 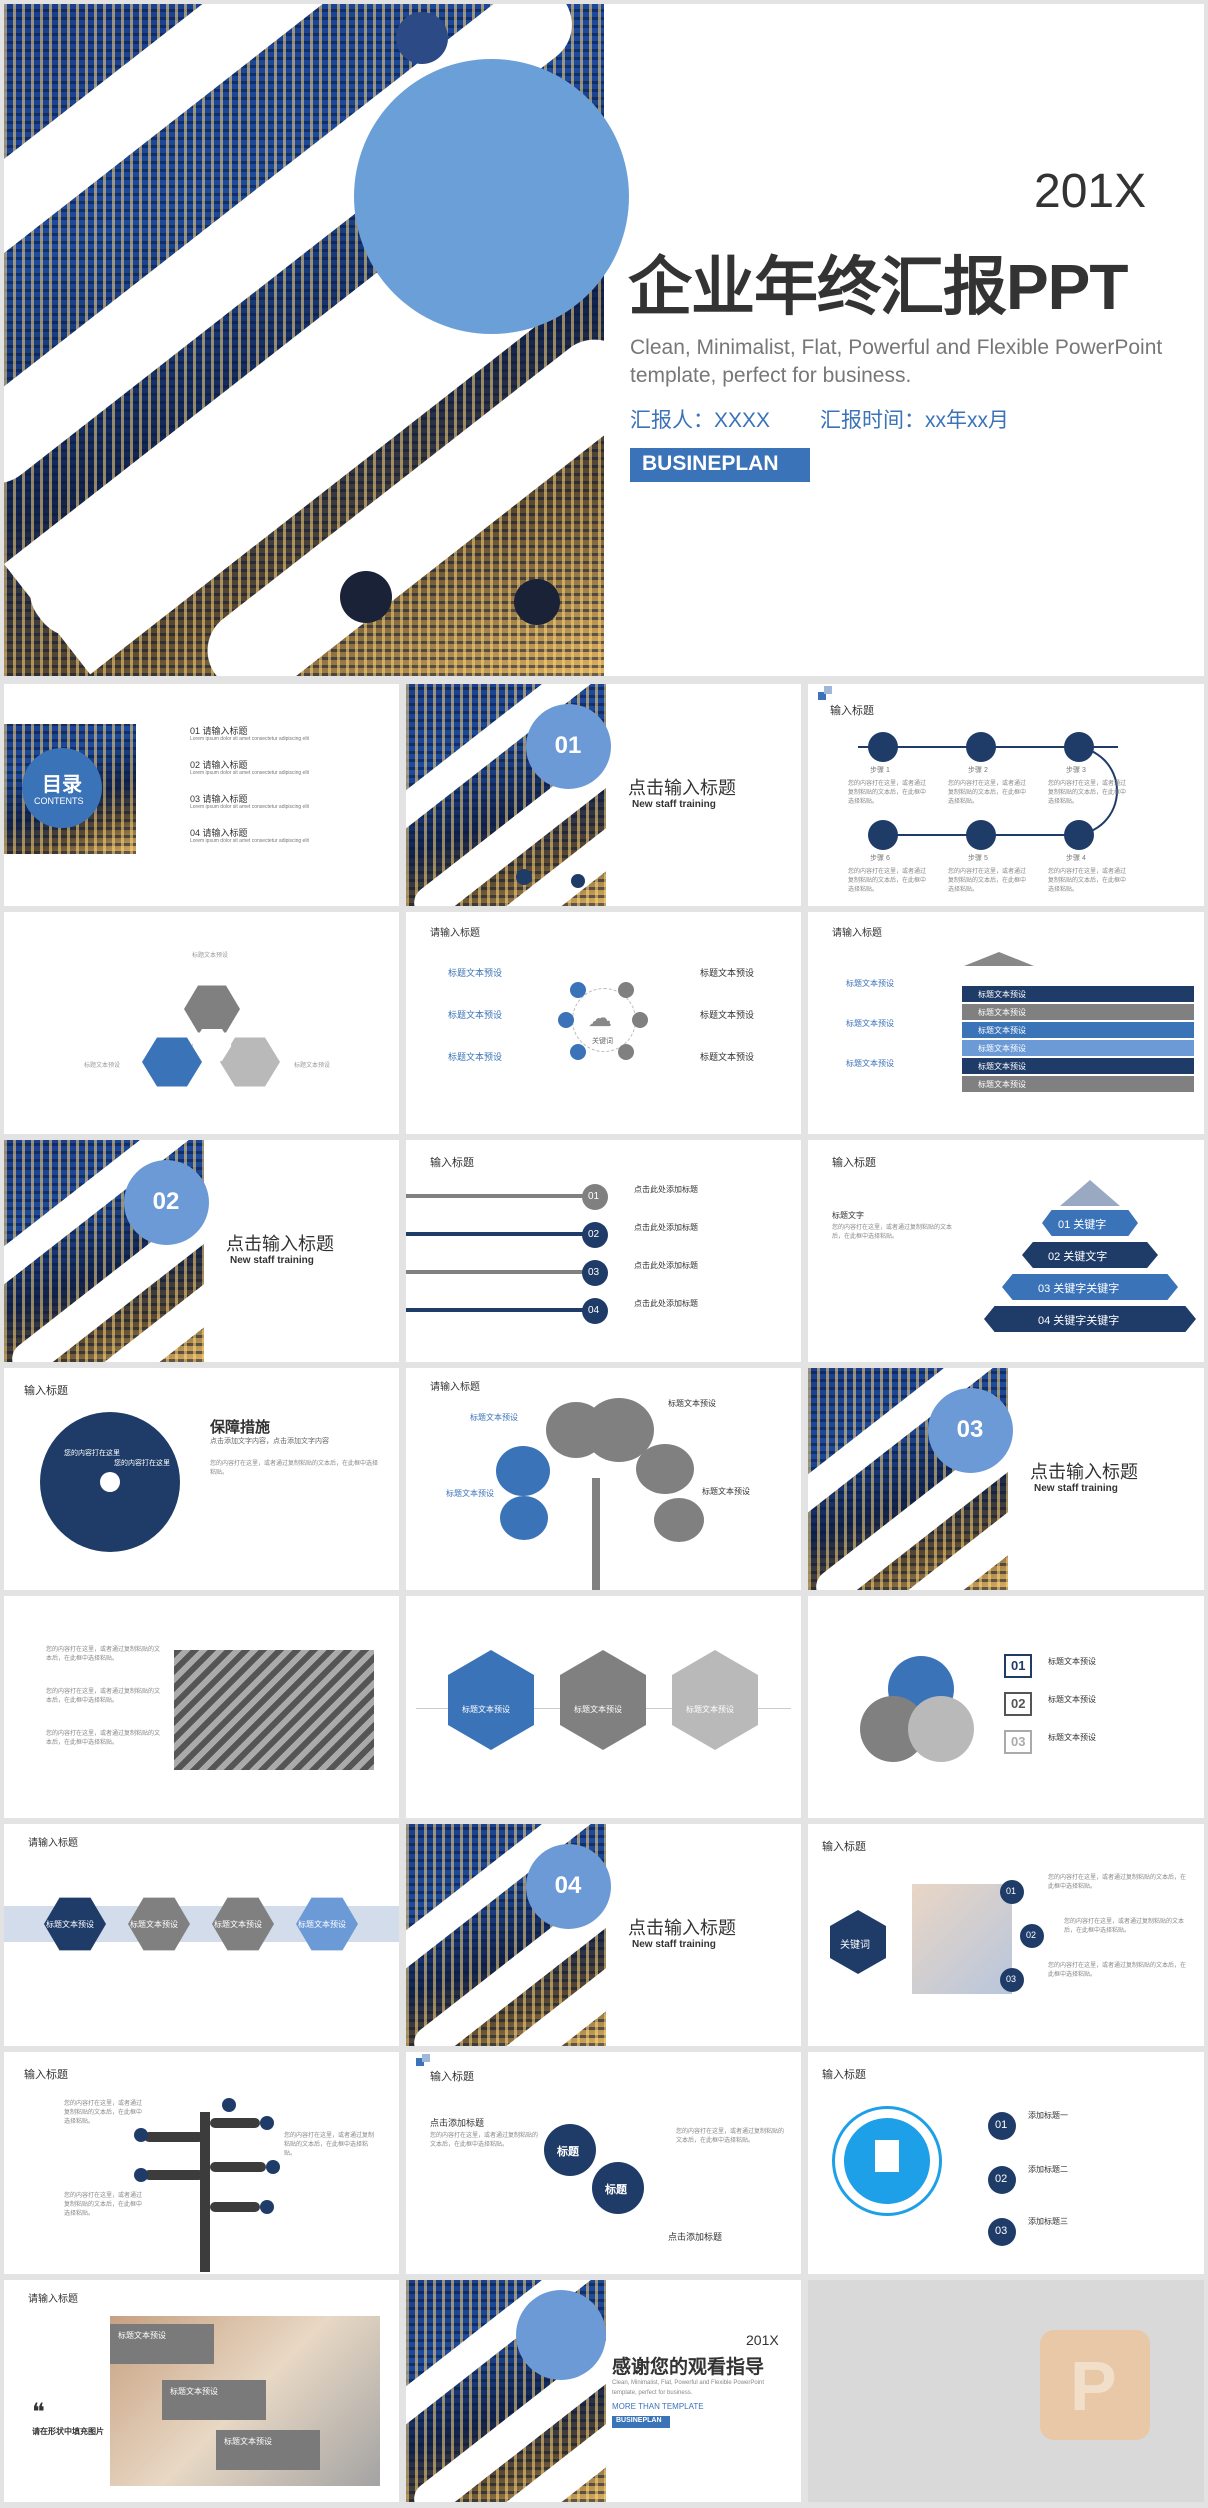 I want to click on cover-time: 汇报时间：xx年xx月, so click(x=914, y=420).